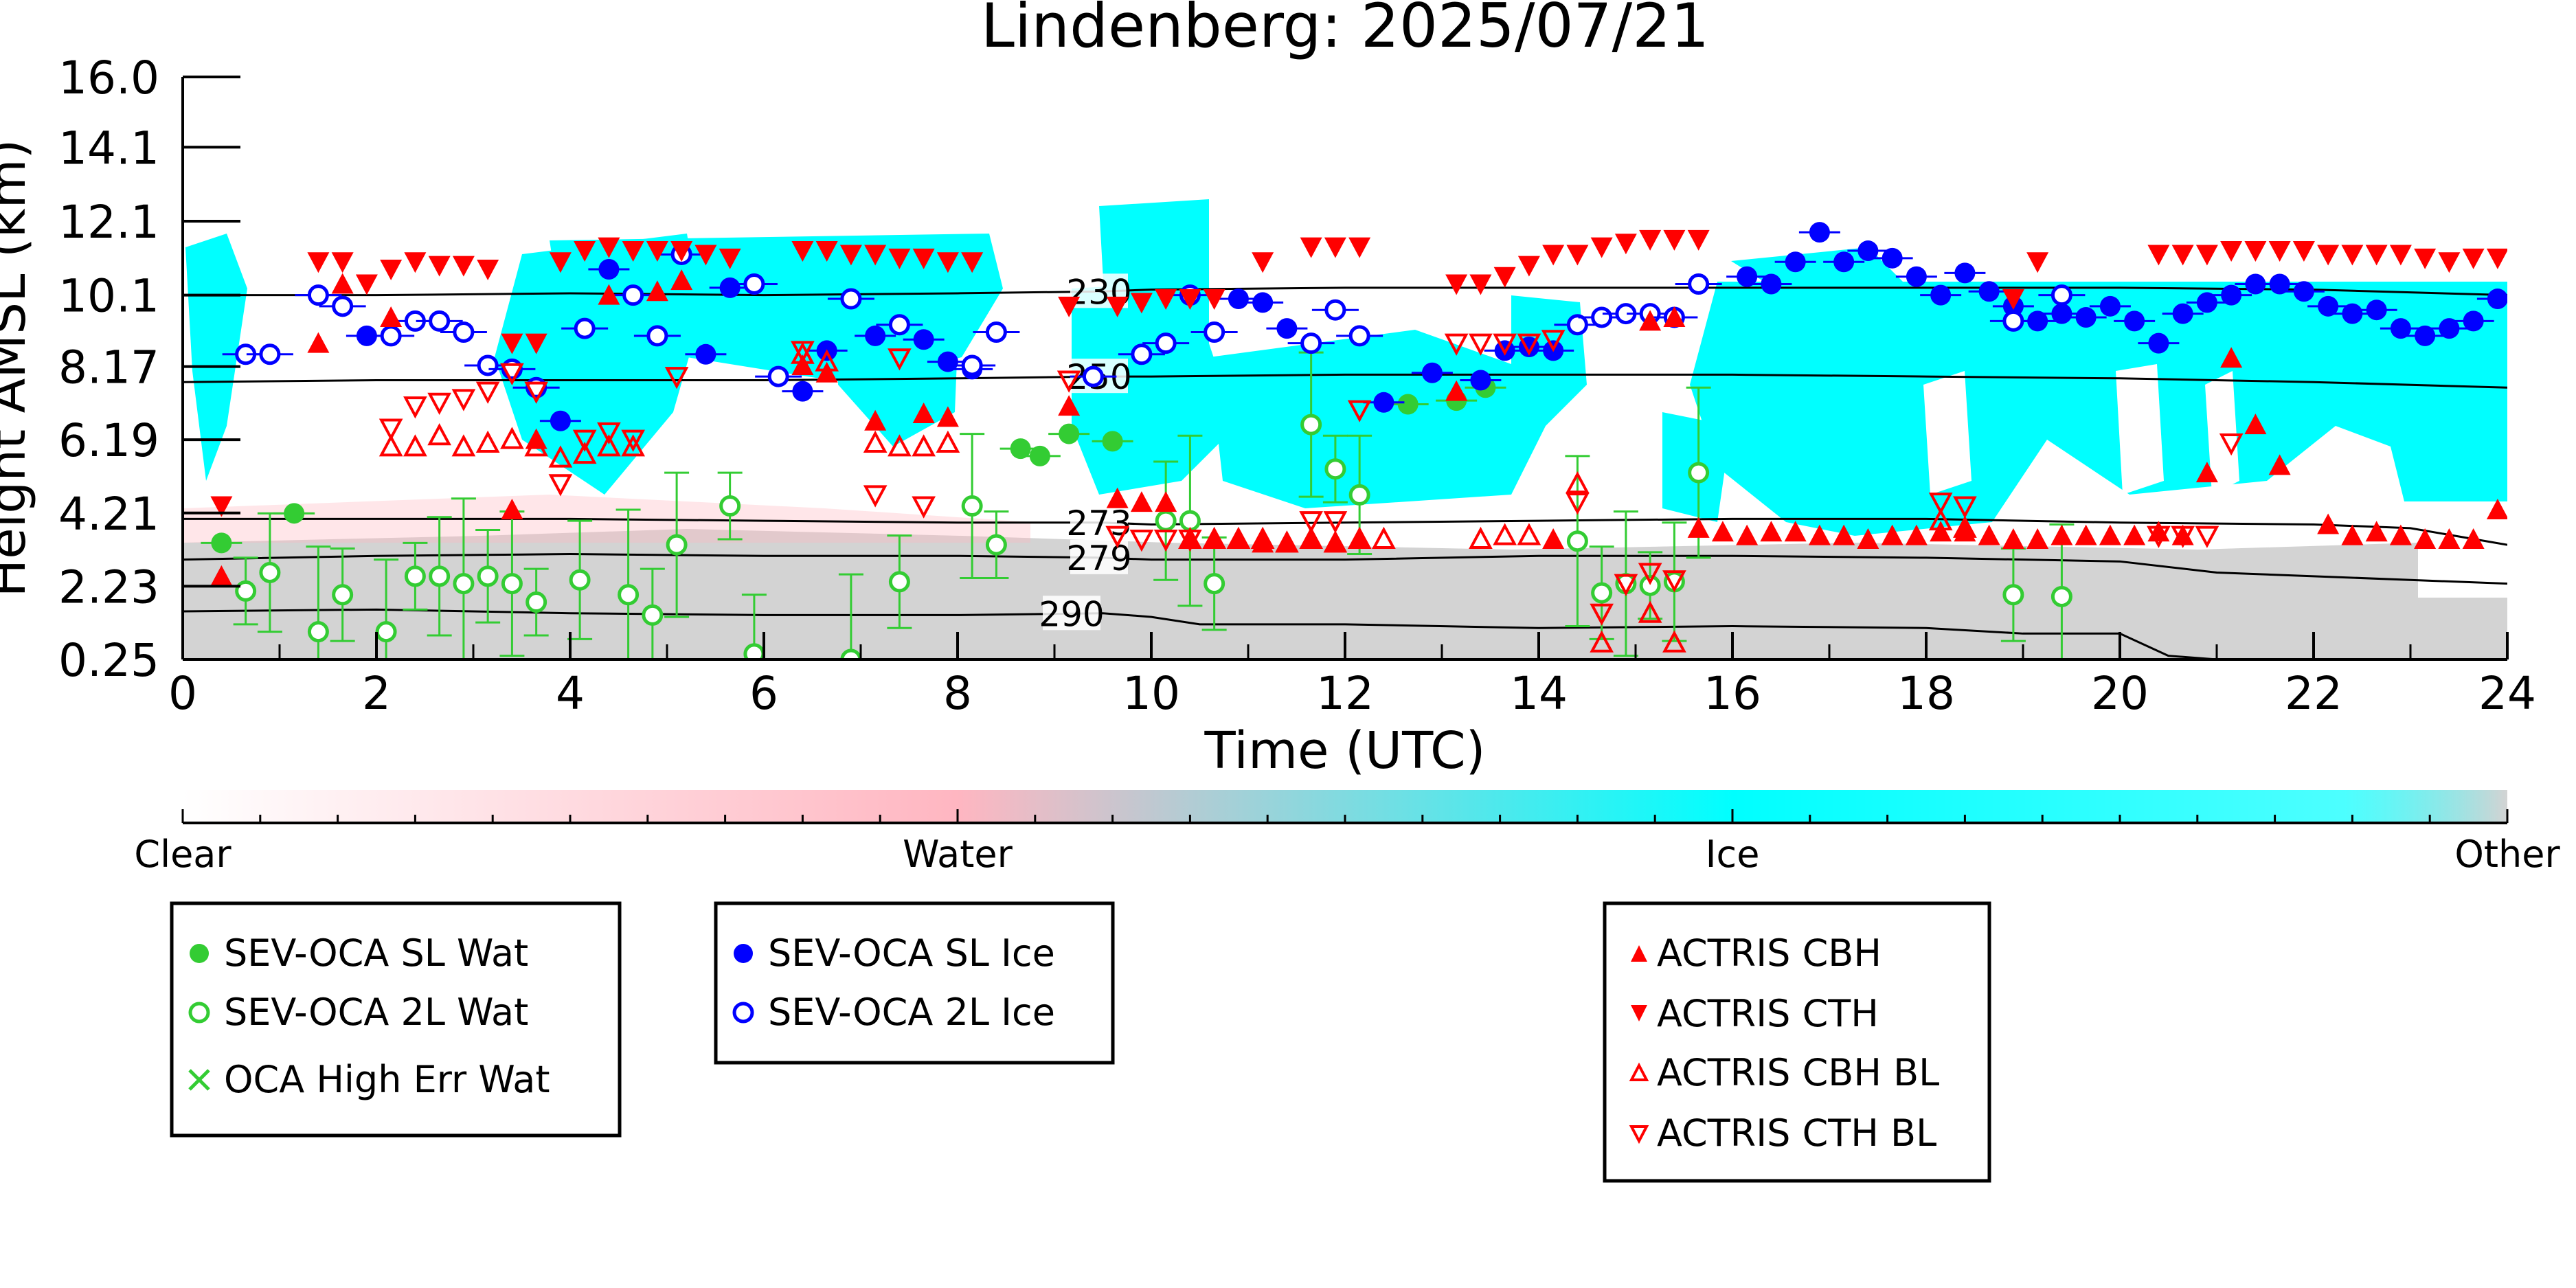  What do you see at coordinates (1926, 693) in the screenshot?
I see `x-tick-label: 18` at bounding box center [1926, 693].